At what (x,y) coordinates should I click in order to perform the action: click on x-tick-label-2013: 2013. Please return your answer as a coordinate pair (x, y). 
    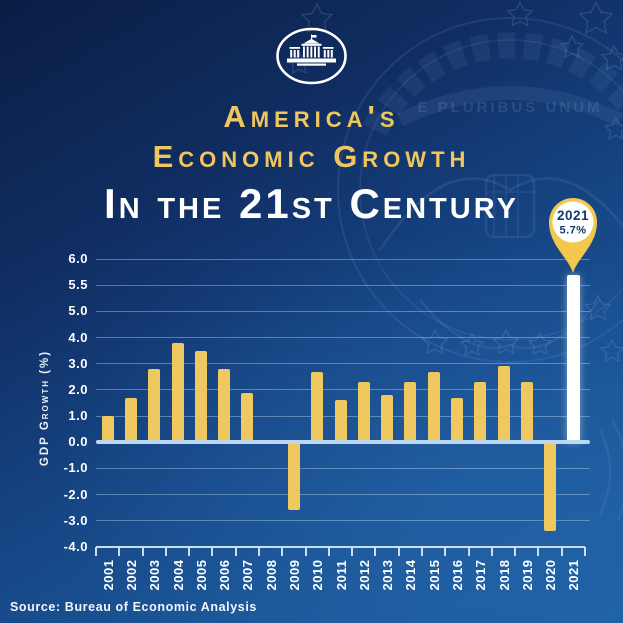
    Looking at the image, I should click on (388, 575).